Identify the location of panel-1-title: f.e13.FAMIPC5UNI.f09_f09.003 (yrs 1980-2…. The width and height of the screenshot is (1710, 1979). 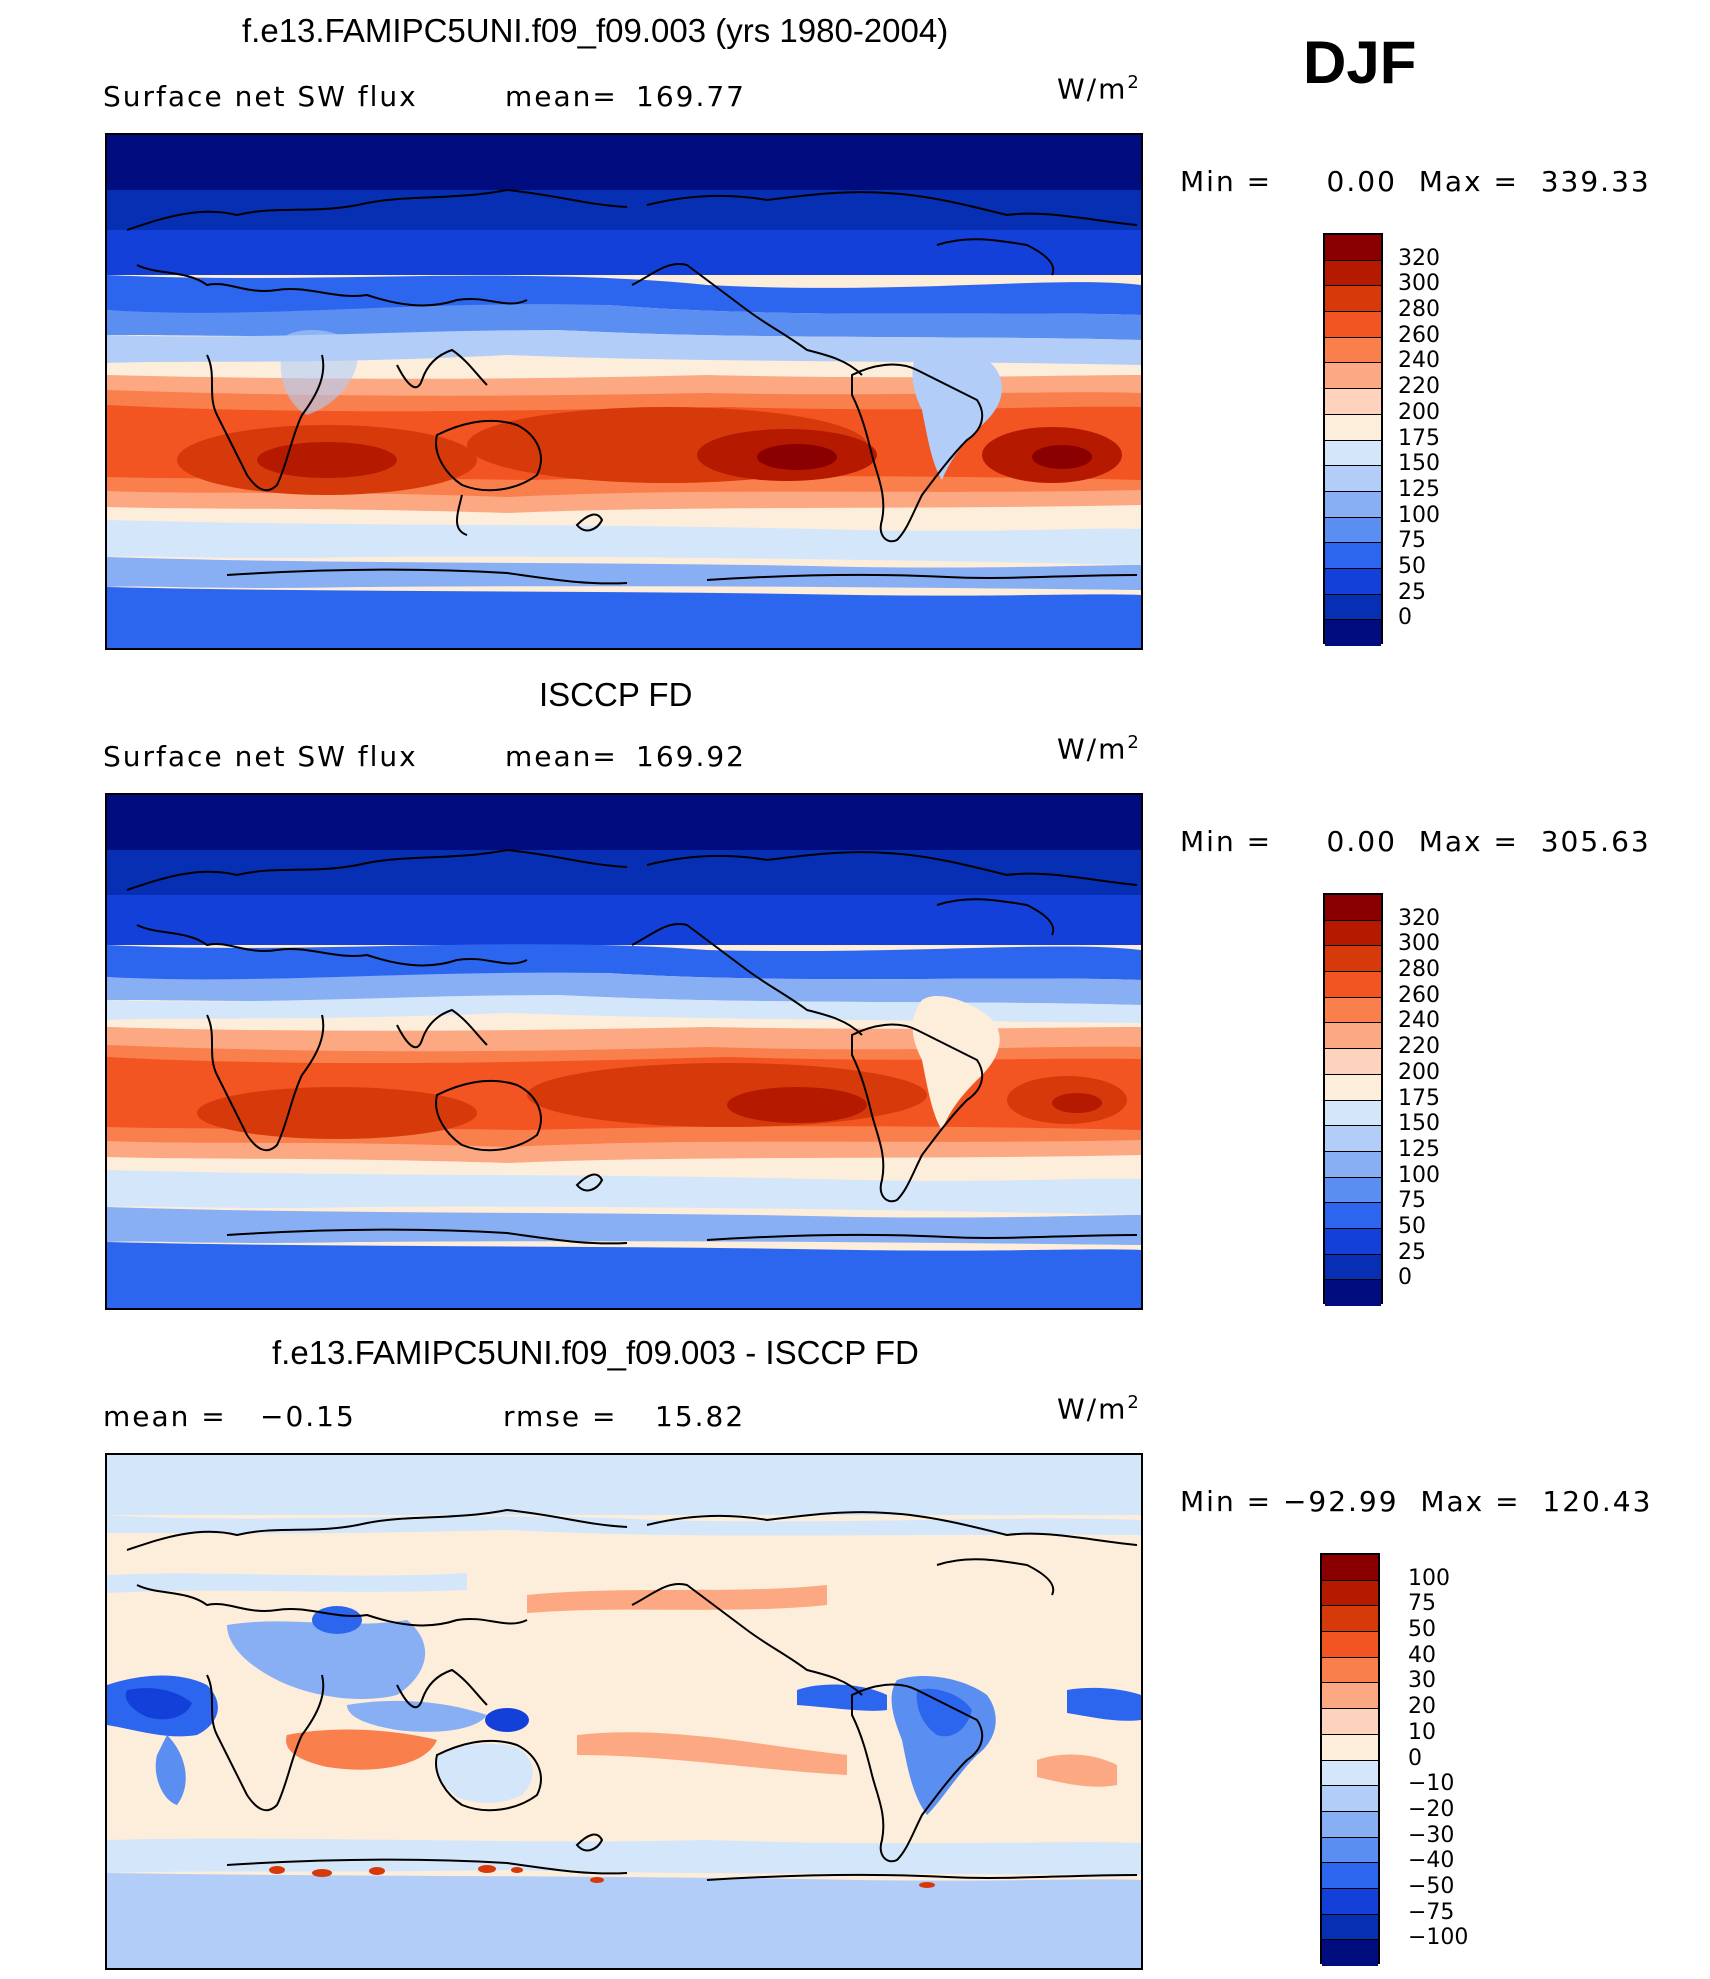
(595, 30).